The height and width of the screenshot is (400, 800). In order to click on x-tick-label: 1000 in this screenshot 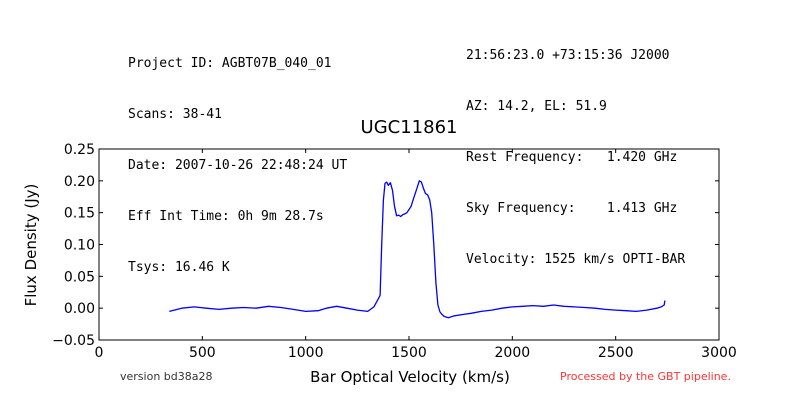, I will do `click(306, 353)`.